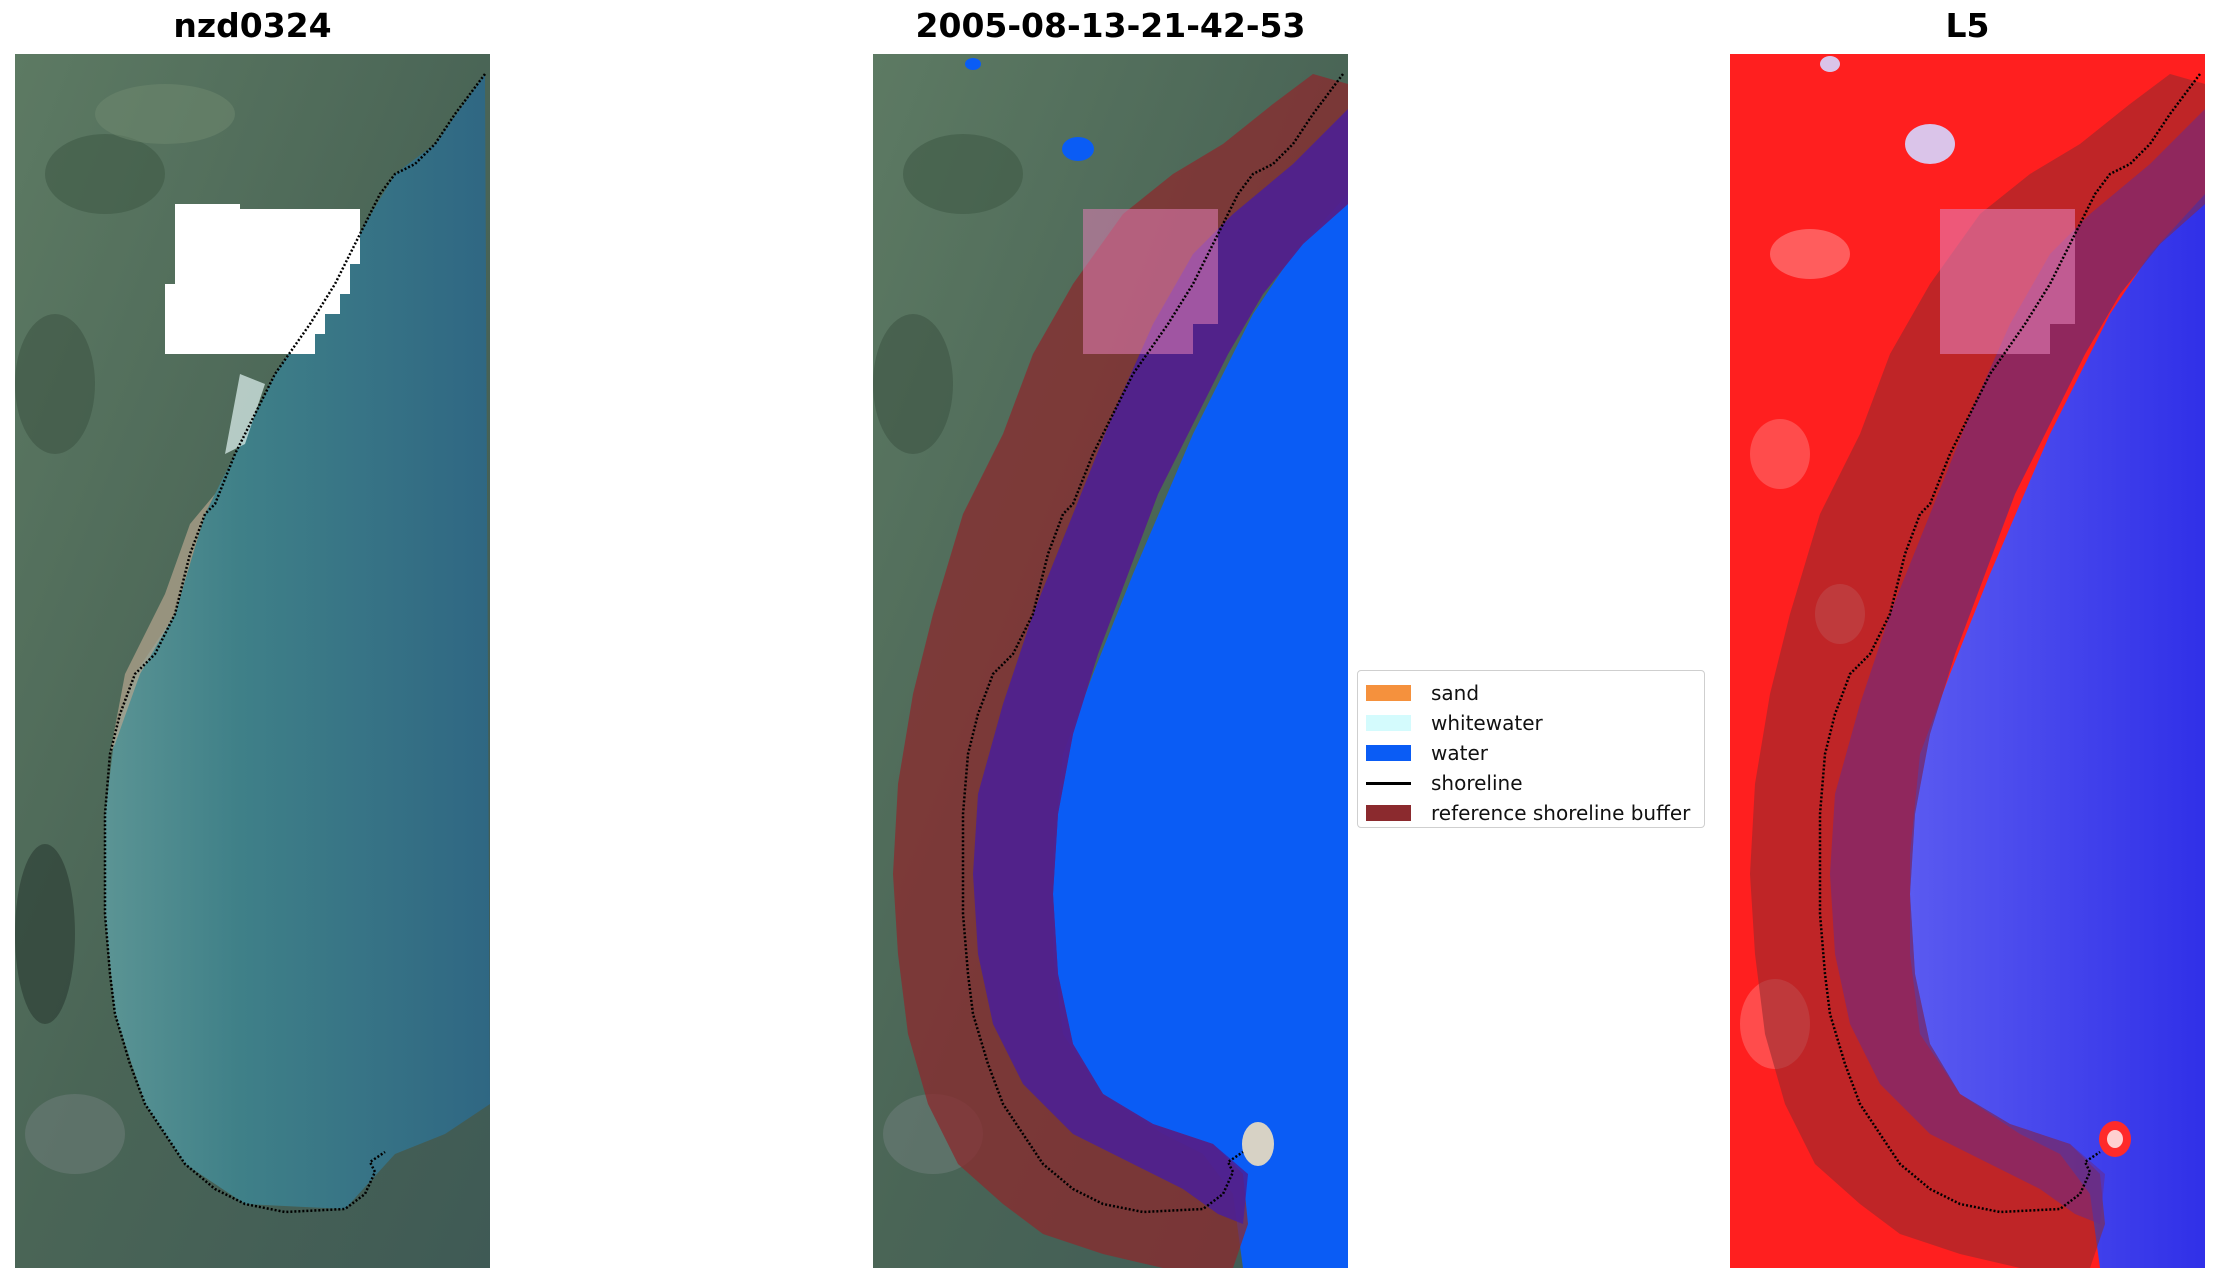 The width and height of the screenshot is (2220, 1283). Describe the element at coordinates (1388, 753) in the screenshot. I see `water-swatch` at that location.